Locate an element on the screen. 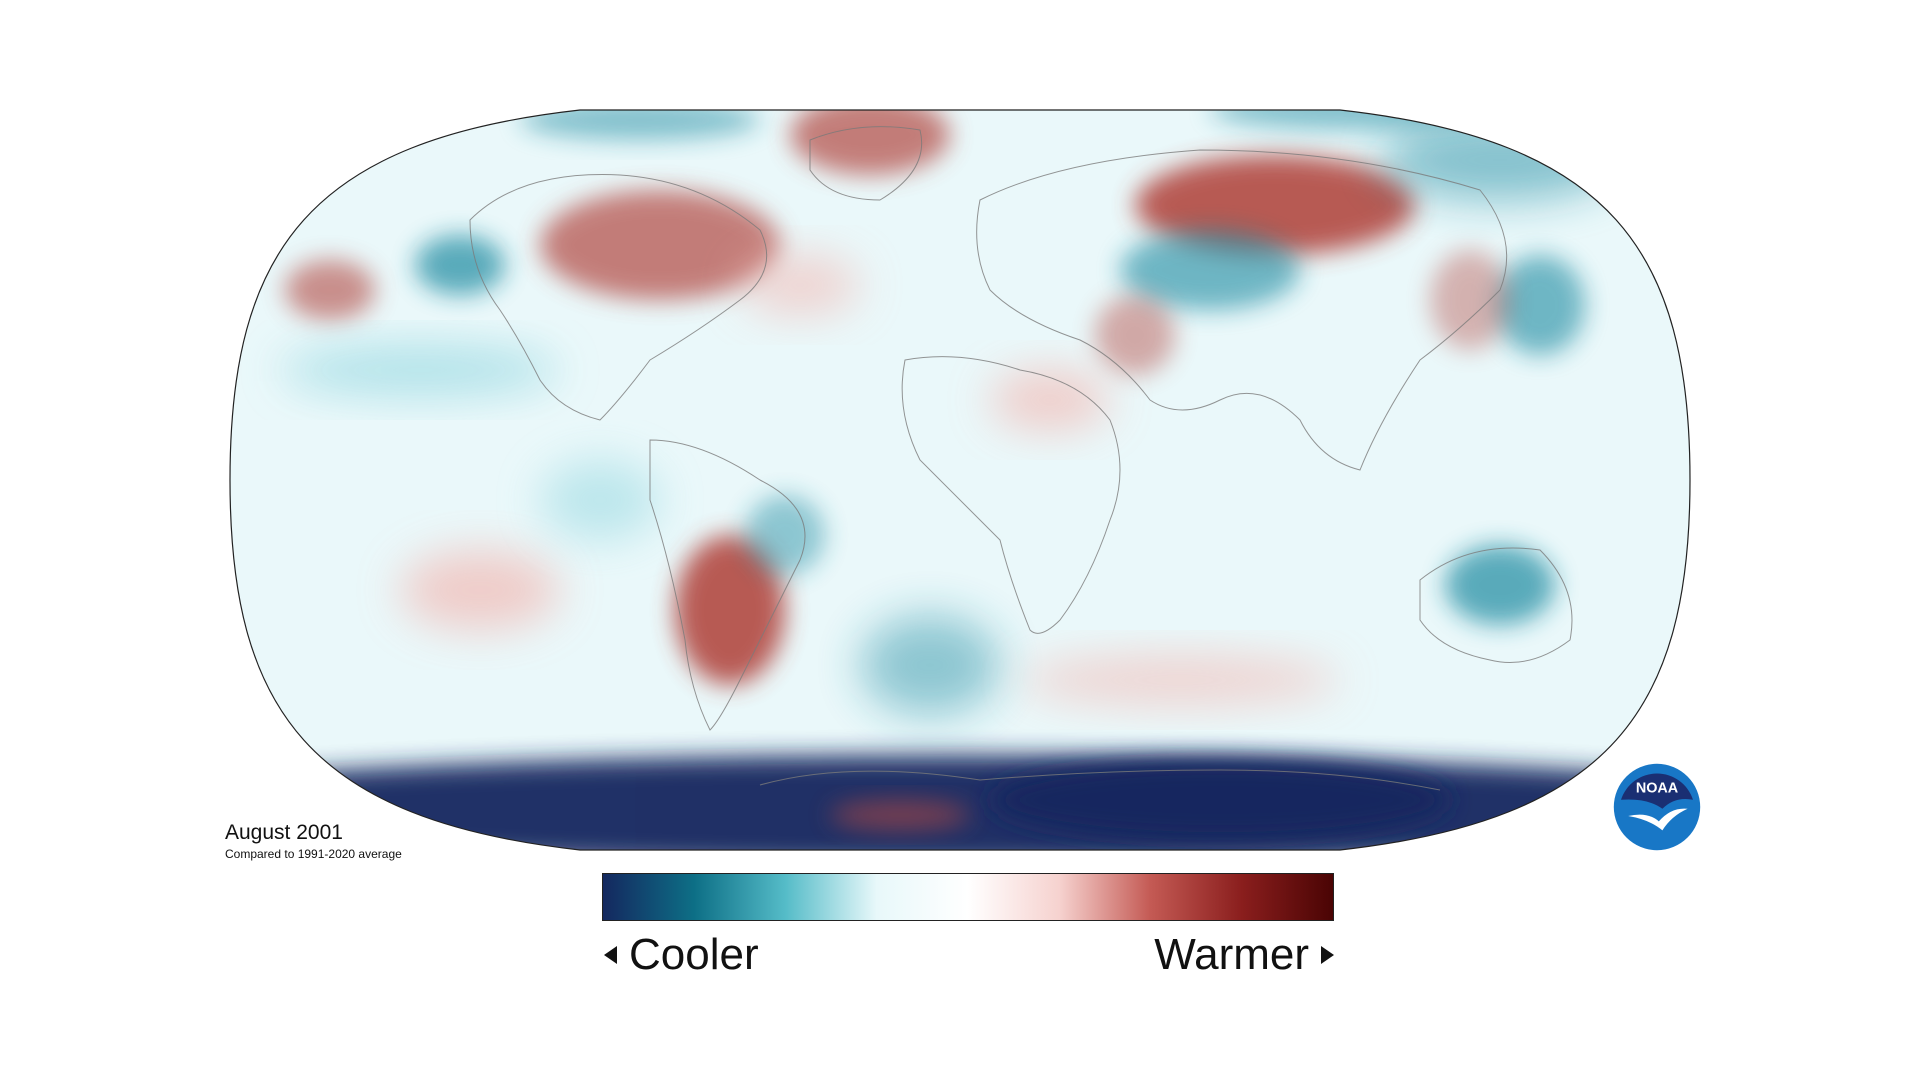 The image size is (1920, 1080). legend-cooler-label: Cooler is located at coordinates (694, 954).